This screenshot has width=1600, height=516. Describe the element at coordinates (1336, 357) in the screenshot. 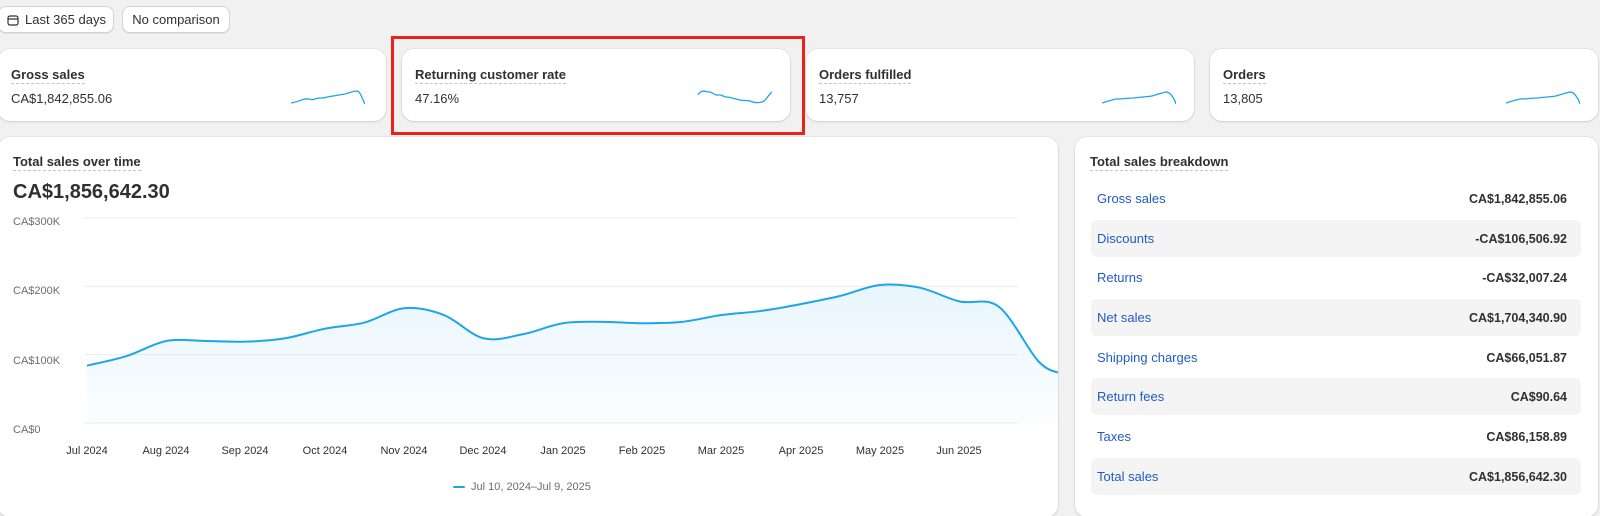

I see `breakdown-row: Shipping charges CA$66,051.87` at that location.